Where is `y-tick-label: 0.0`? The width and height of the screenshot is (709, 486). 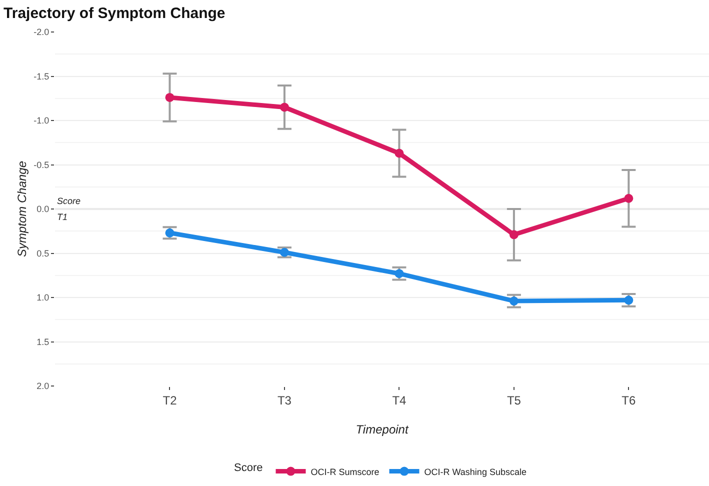 y-tick-label: 0.0 is located at coordinates (43, 209).